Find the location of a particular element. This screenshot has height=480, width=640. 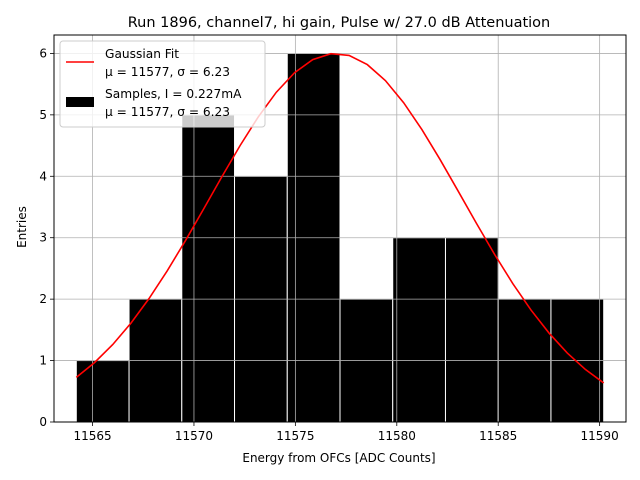

y-tick-label: 0 is located at coordinates (43, 422).